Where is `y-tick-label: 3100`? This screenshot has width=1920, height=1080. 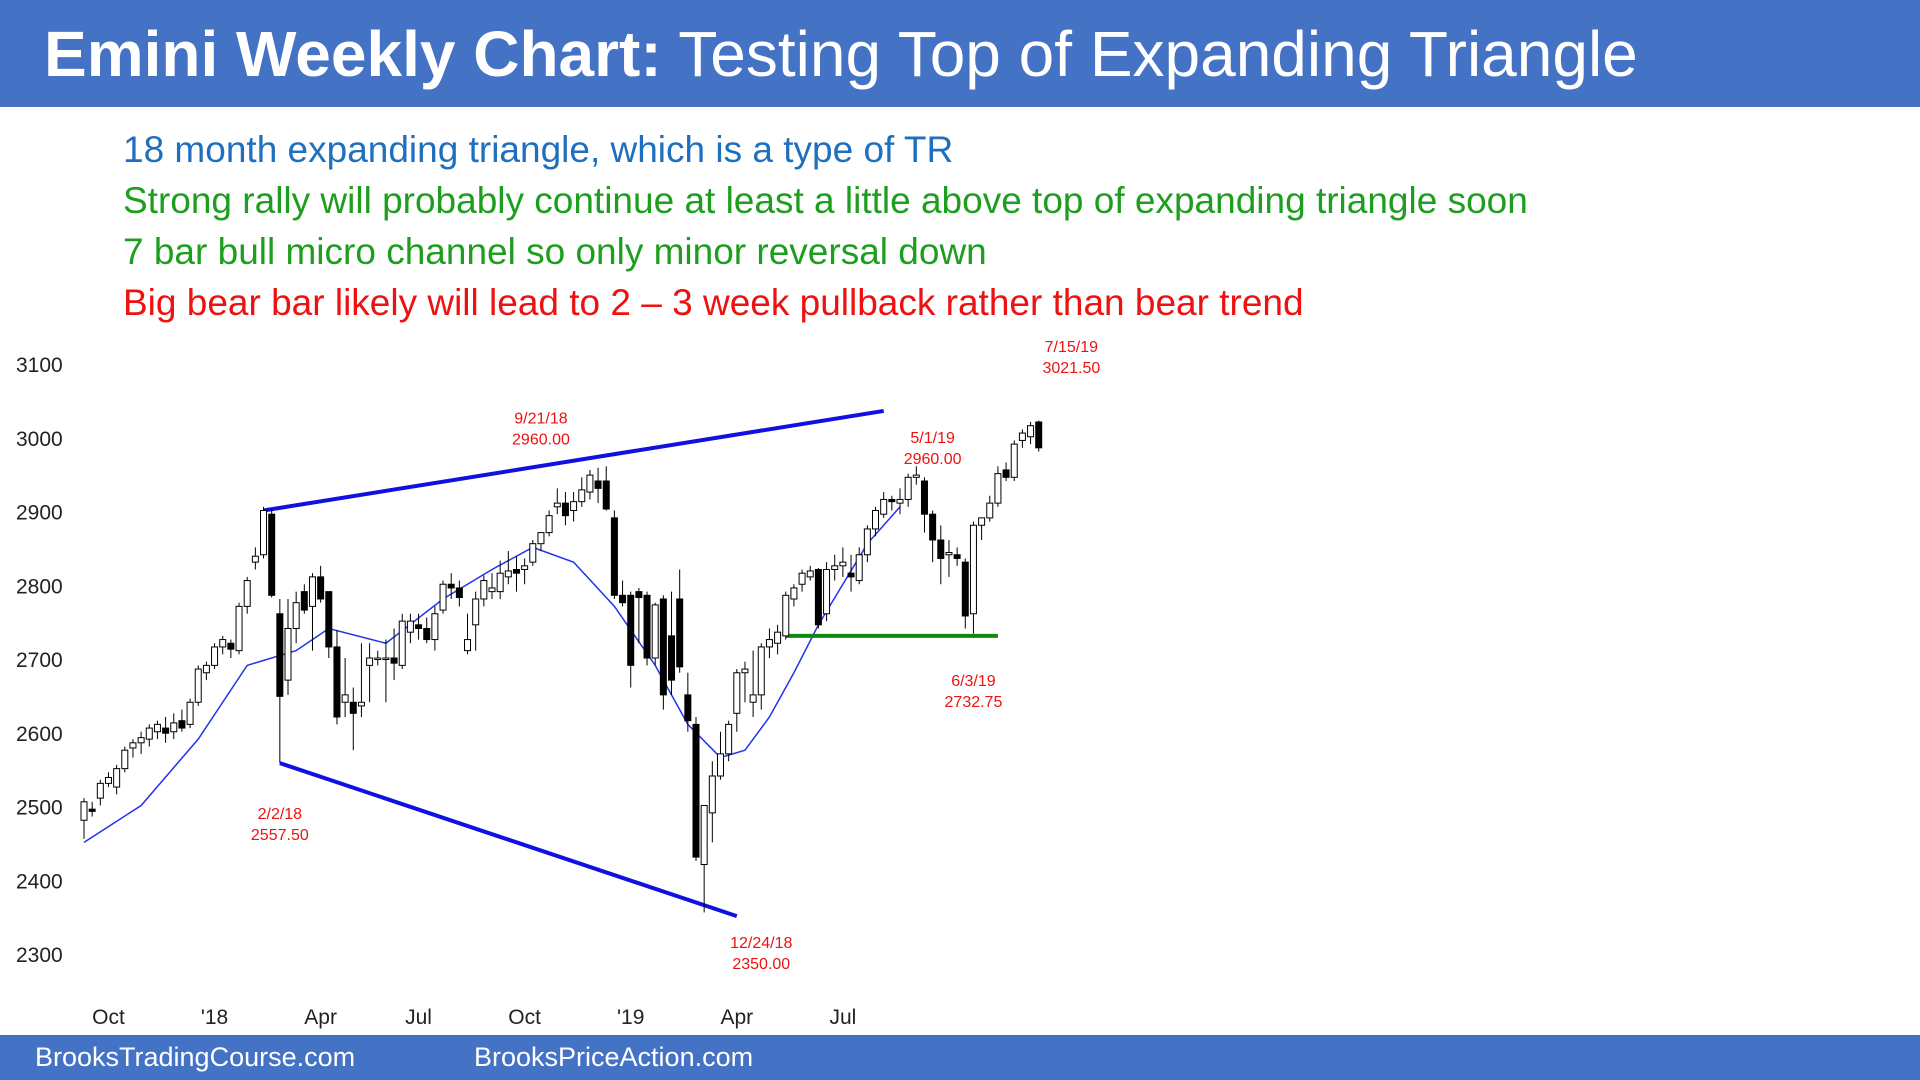 y-tick-label: 3100 is located at coordinates (39, 365).